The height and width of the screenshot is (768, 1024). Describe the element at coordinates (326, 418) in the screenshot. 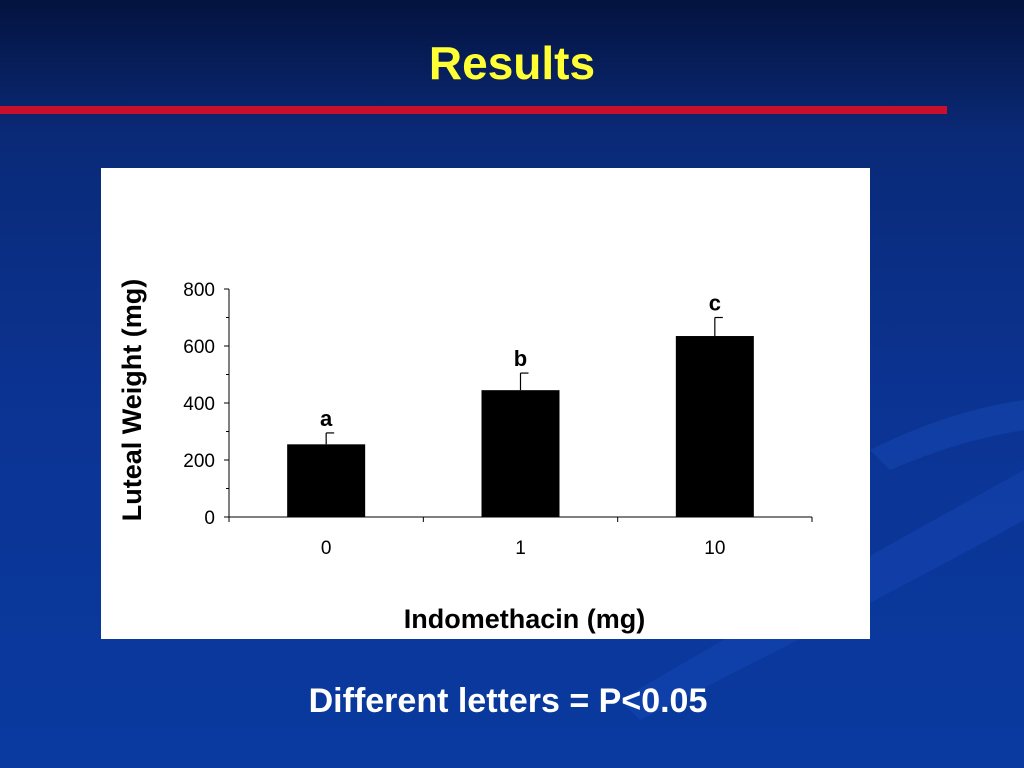

I see `significance-label: a` at that location.